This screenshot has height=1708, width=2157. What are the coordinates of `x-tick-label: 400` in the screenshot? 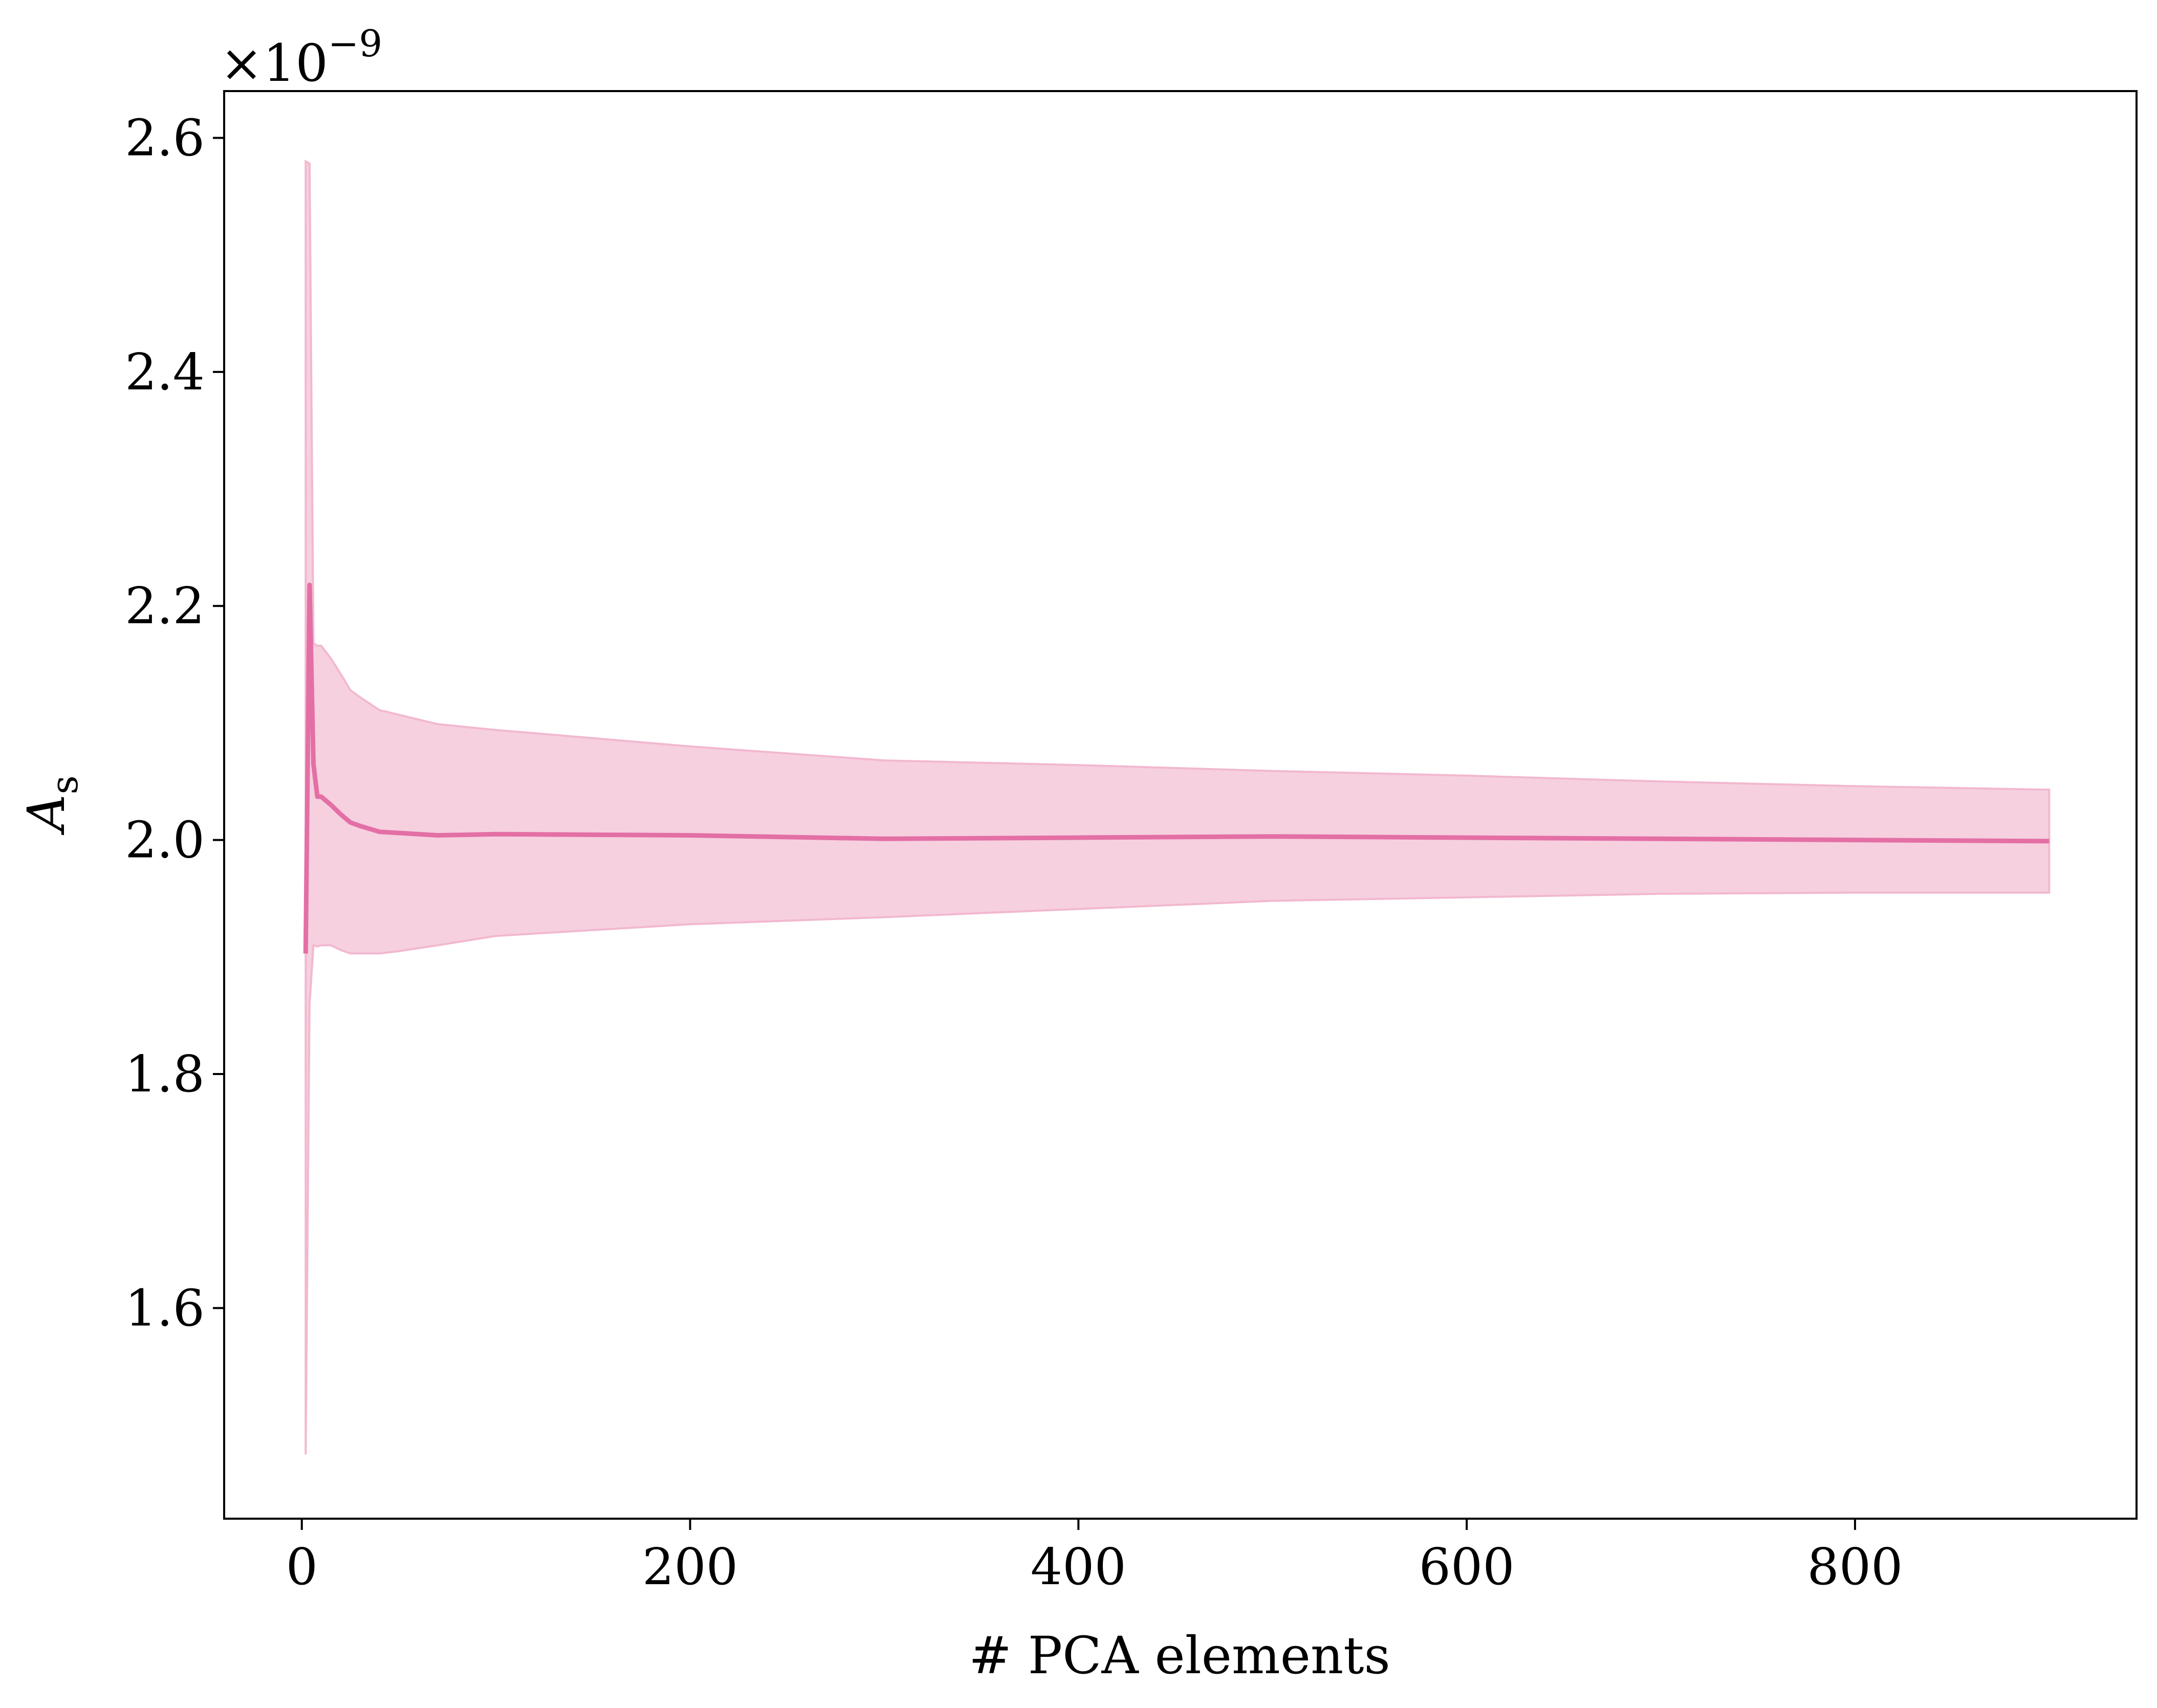 It's located at (1078, 1567).